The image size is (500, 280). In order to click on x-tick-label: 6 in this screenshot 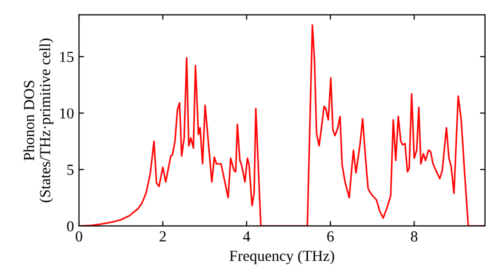, I will do `click(330, 236)`.